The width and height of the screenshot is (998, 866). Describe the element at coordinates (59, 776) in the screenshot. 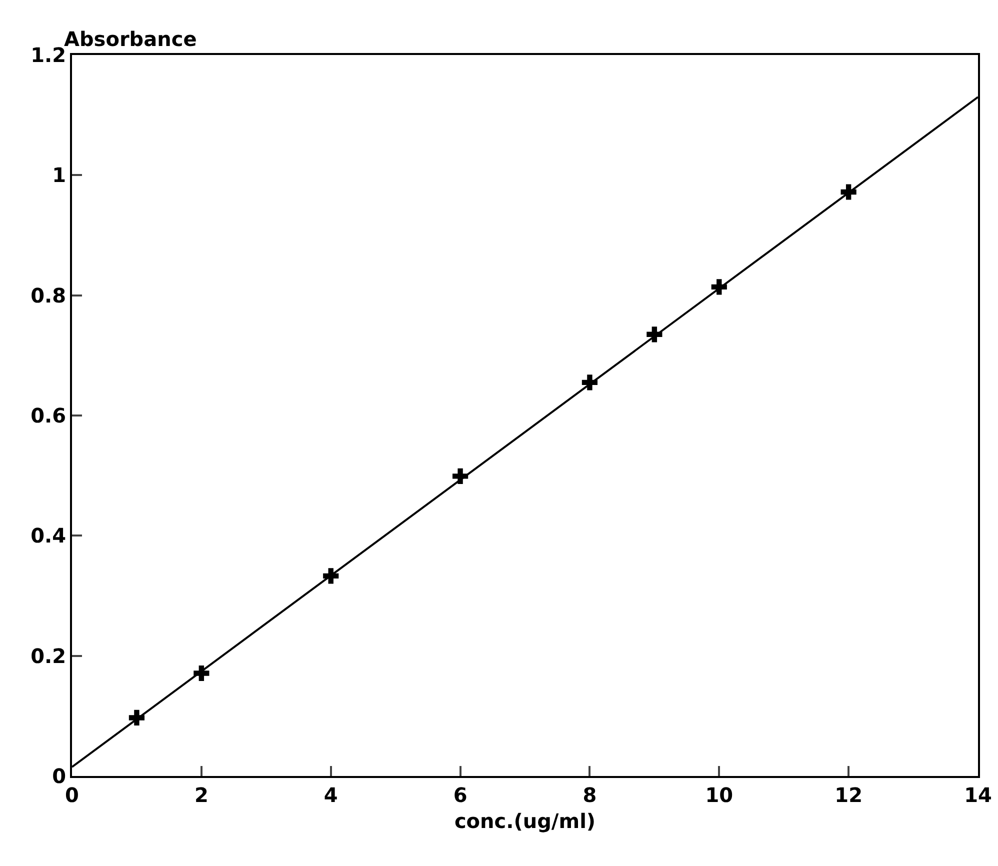

I see `y-tick-label: 0` at that location.